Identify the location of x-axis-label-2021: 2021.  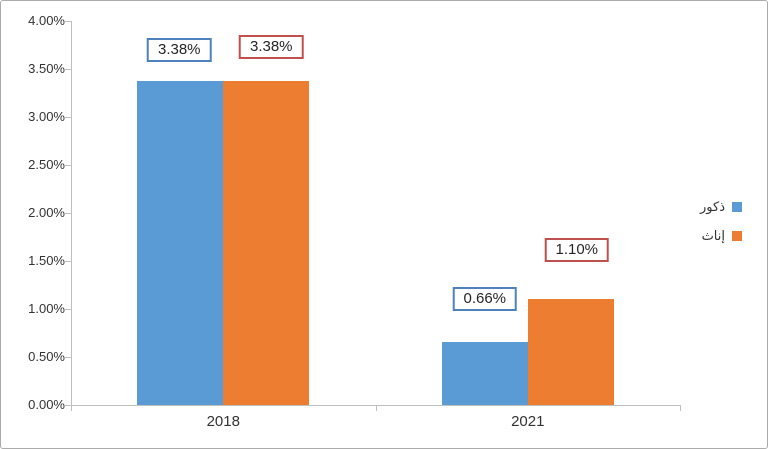
(528, 421).